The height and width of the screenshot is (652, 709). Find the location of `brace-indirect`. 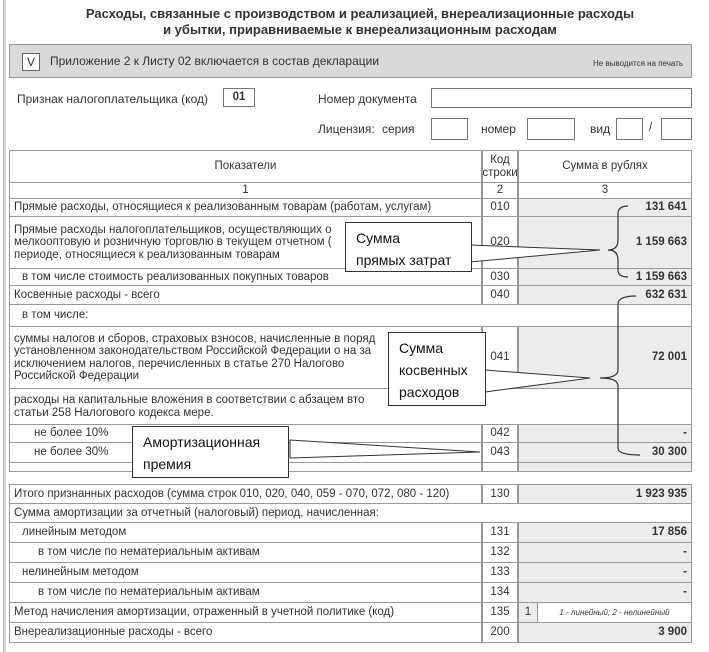

brace-indirect is located at coordinates (620, 375).